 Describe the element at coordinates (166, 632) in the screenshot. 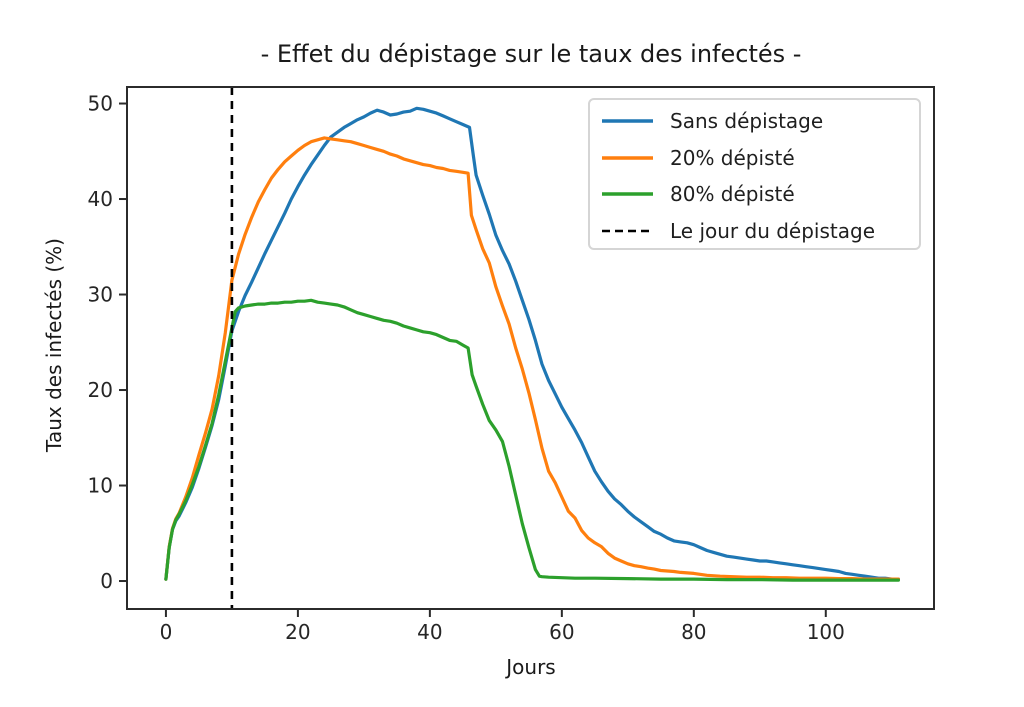

I see `x-tick-label: 0` at that location.